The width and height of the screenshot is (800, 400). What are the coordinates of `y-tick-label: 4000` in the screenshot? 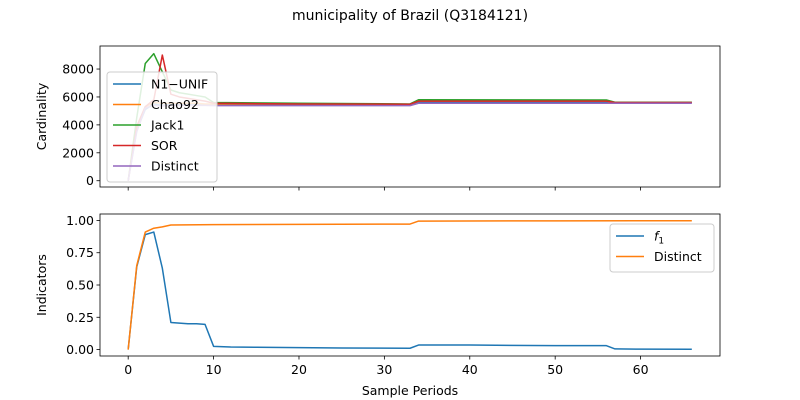 It's located at (78, 124).